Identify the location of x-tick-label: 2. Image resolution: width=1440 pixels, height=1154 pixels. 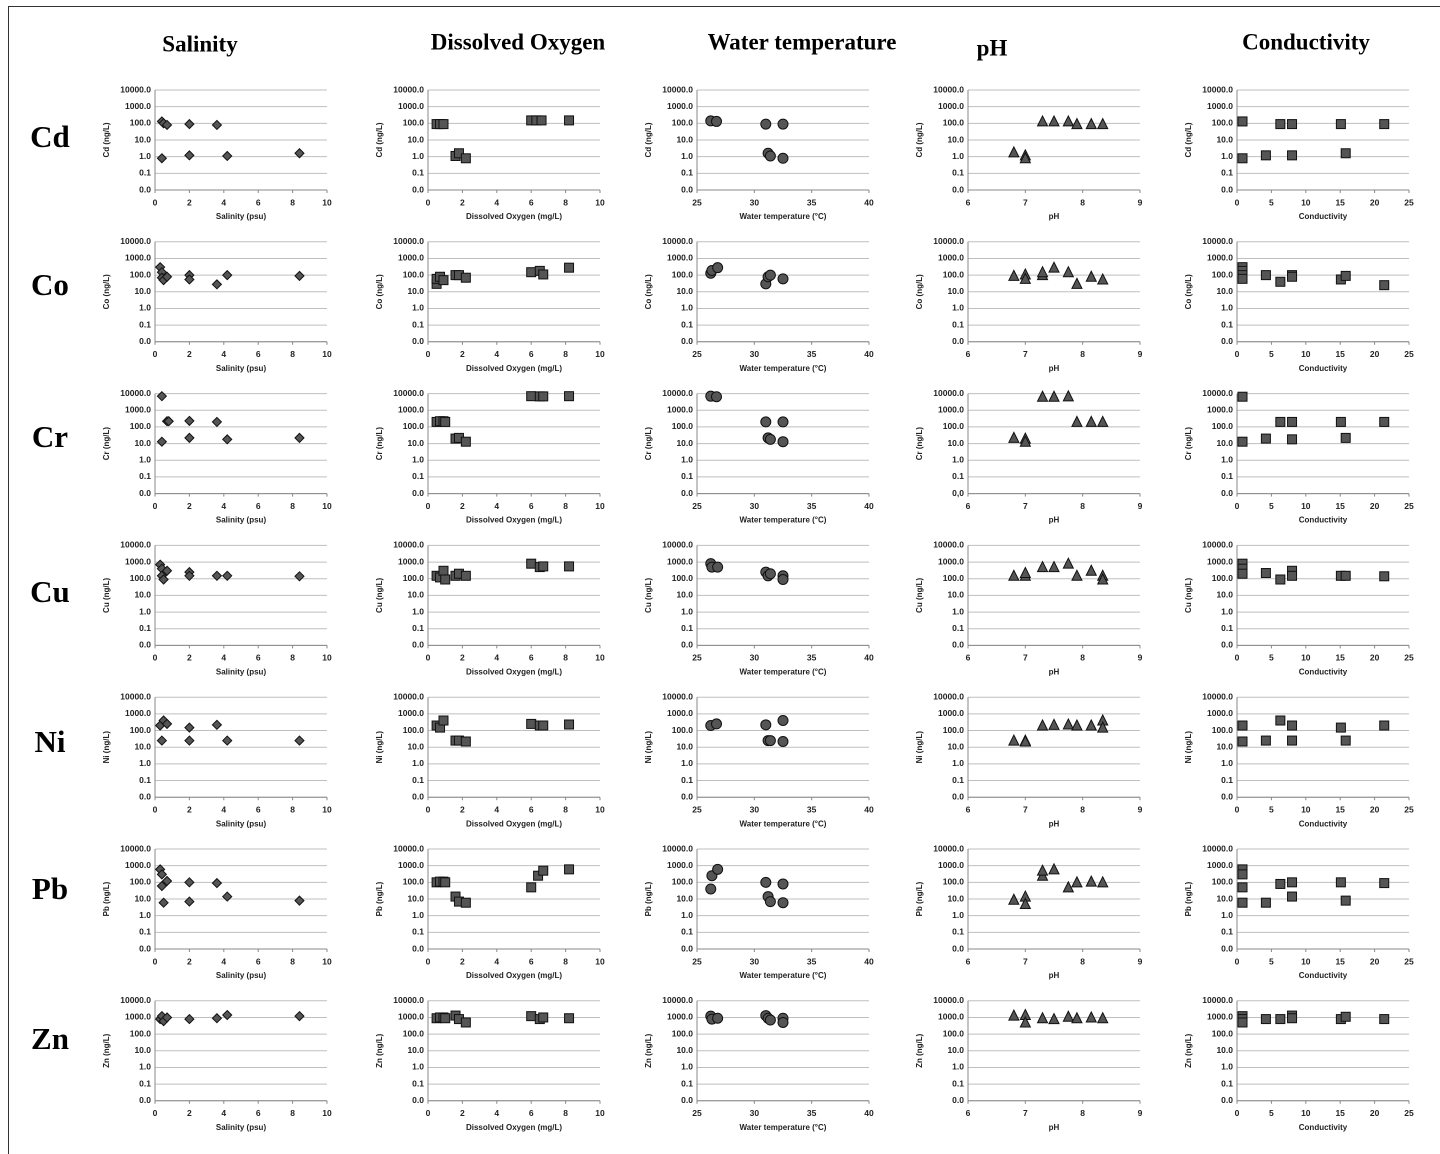
(189, 1113).